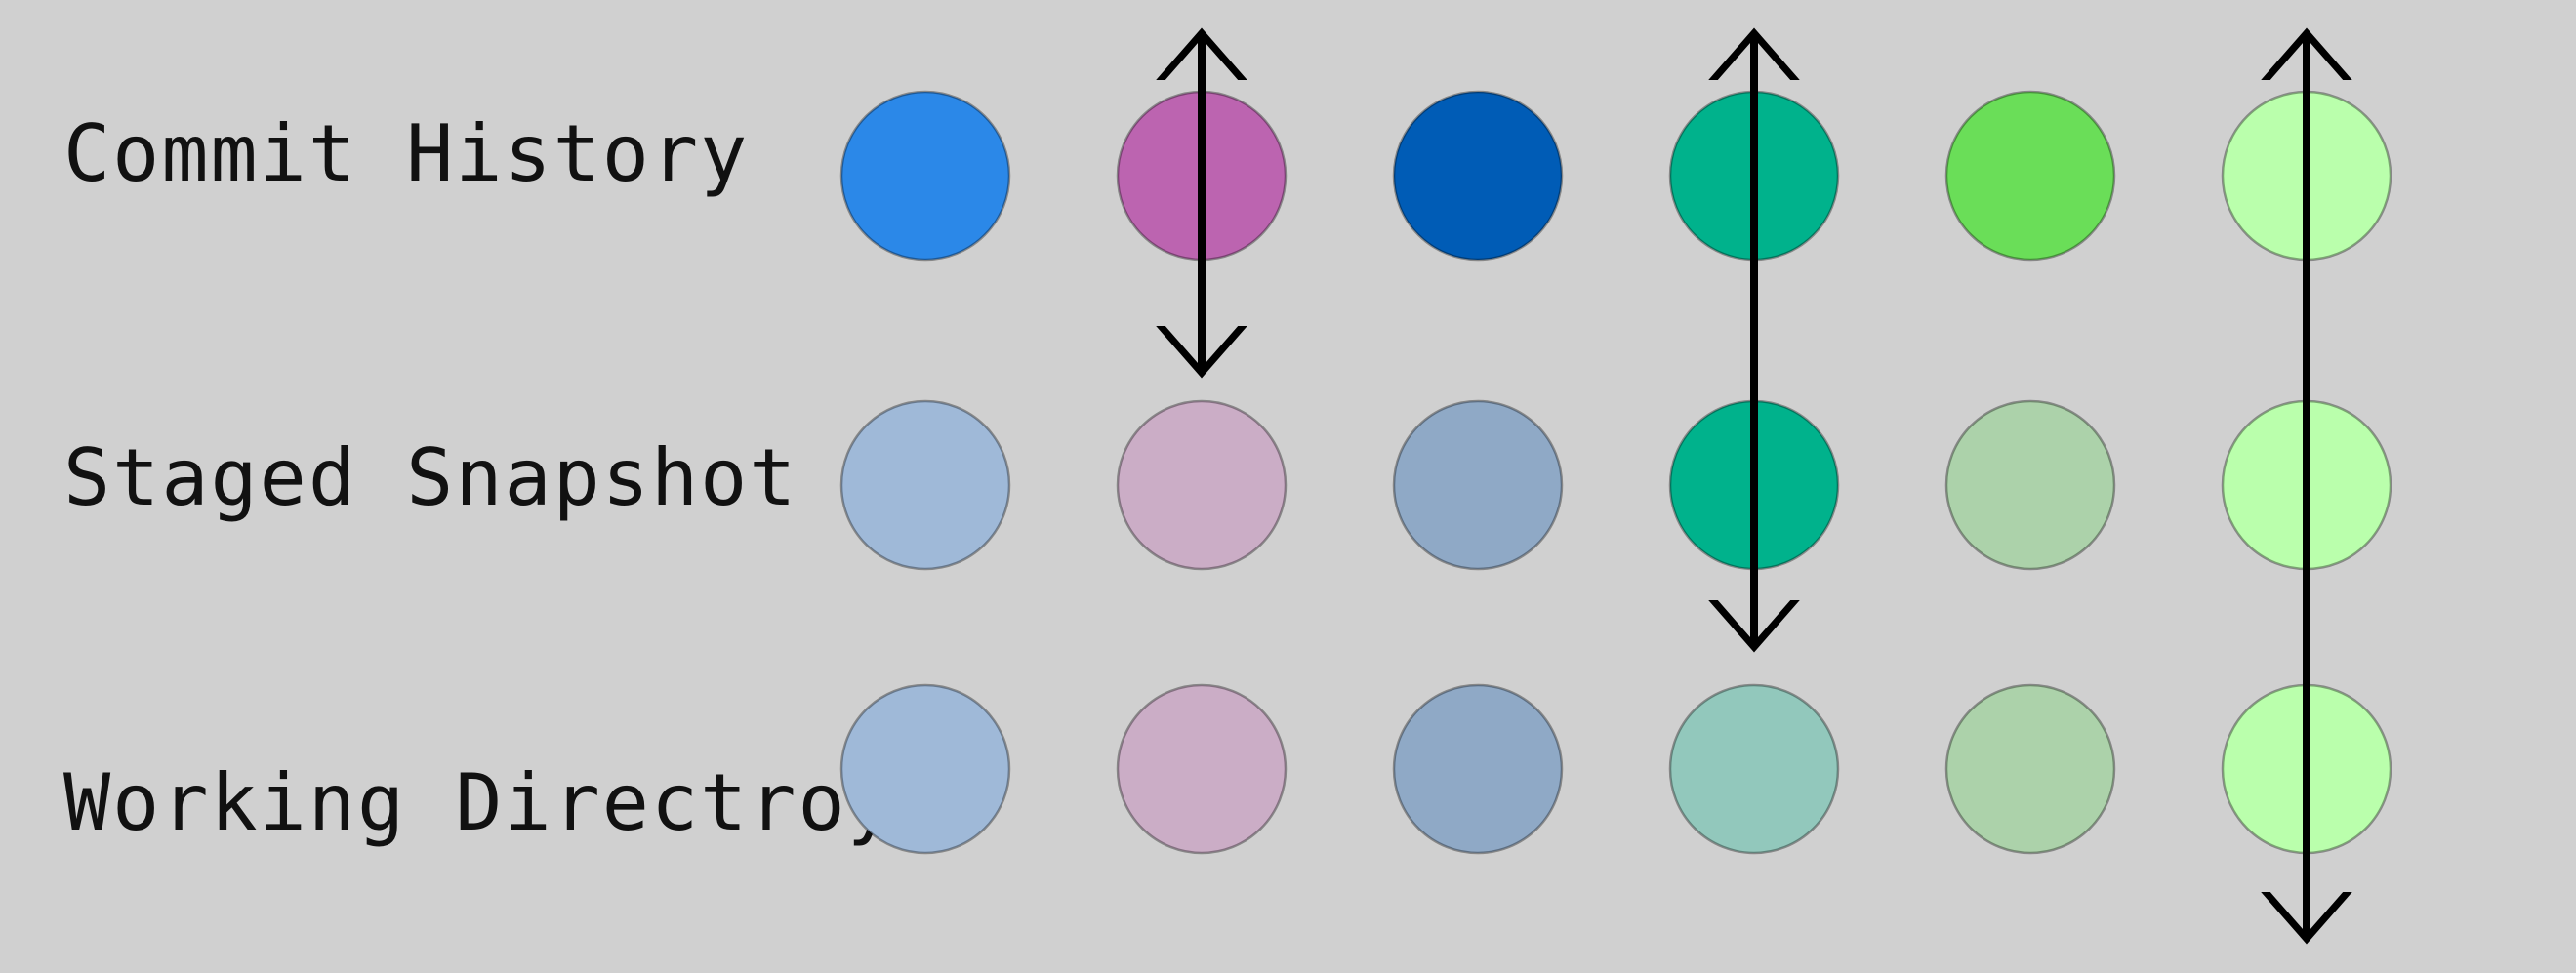 The width and height of the screenshot is (2576, 973). I want to click on row-label-working-directory: Working Directroy, so click(479, 802).